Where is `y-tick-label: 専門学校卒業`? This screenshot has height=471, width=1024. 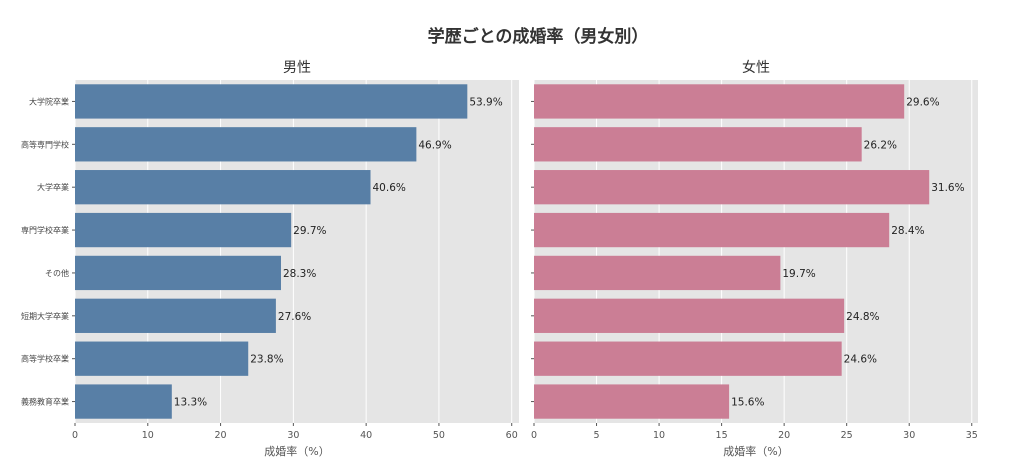
y-tick-label: 専門学校卒業 is located at coordinates (45, 230).